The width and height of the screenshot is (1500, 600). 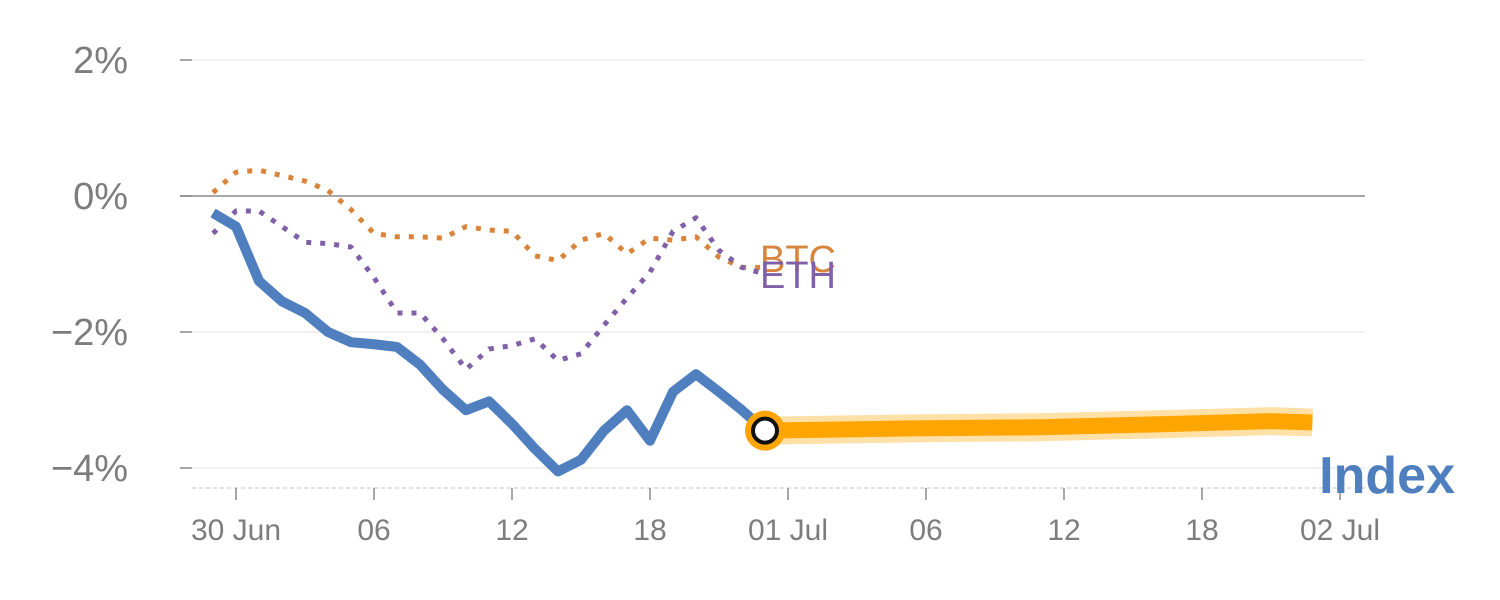 I want to click on y-tick-label: 0%, so click(x=100, y=197).